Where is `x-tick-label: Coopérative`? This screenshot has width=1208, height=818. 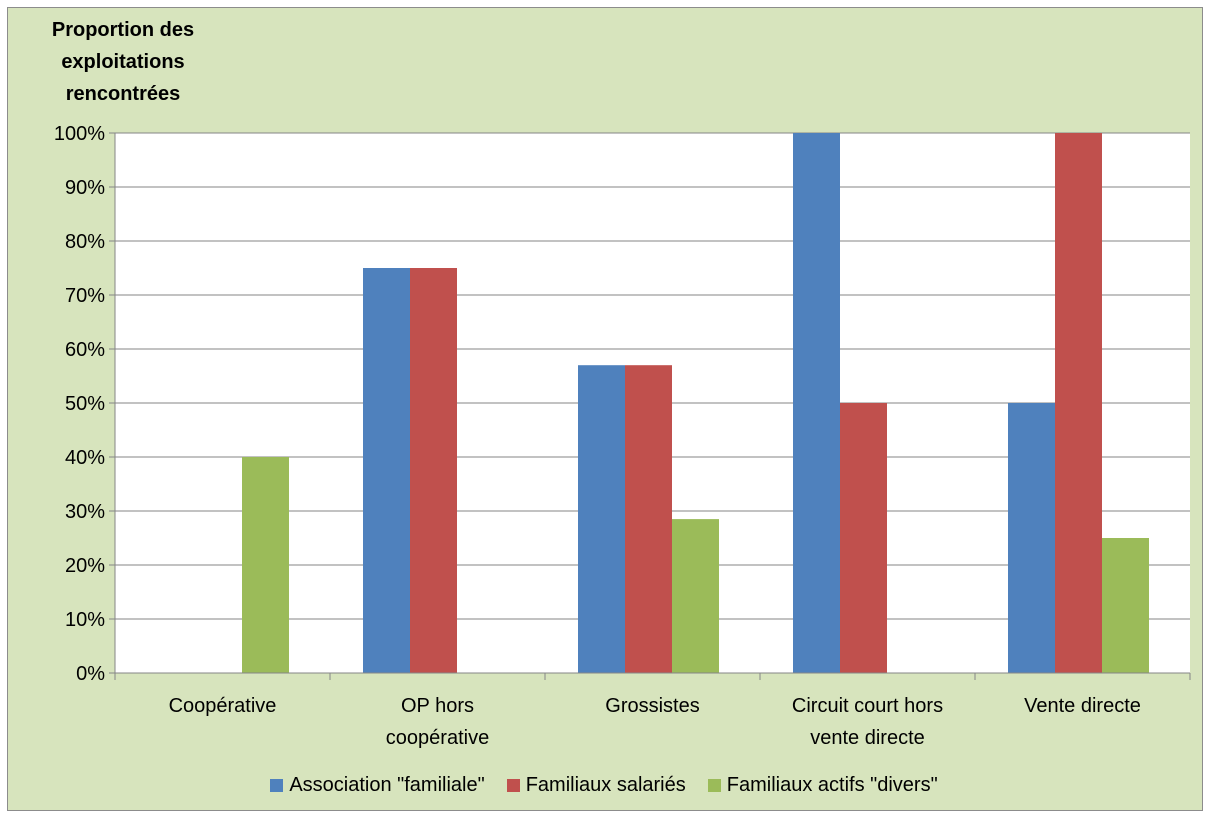
x-tick-label: Coopérative is located at coordinates (223, 706).